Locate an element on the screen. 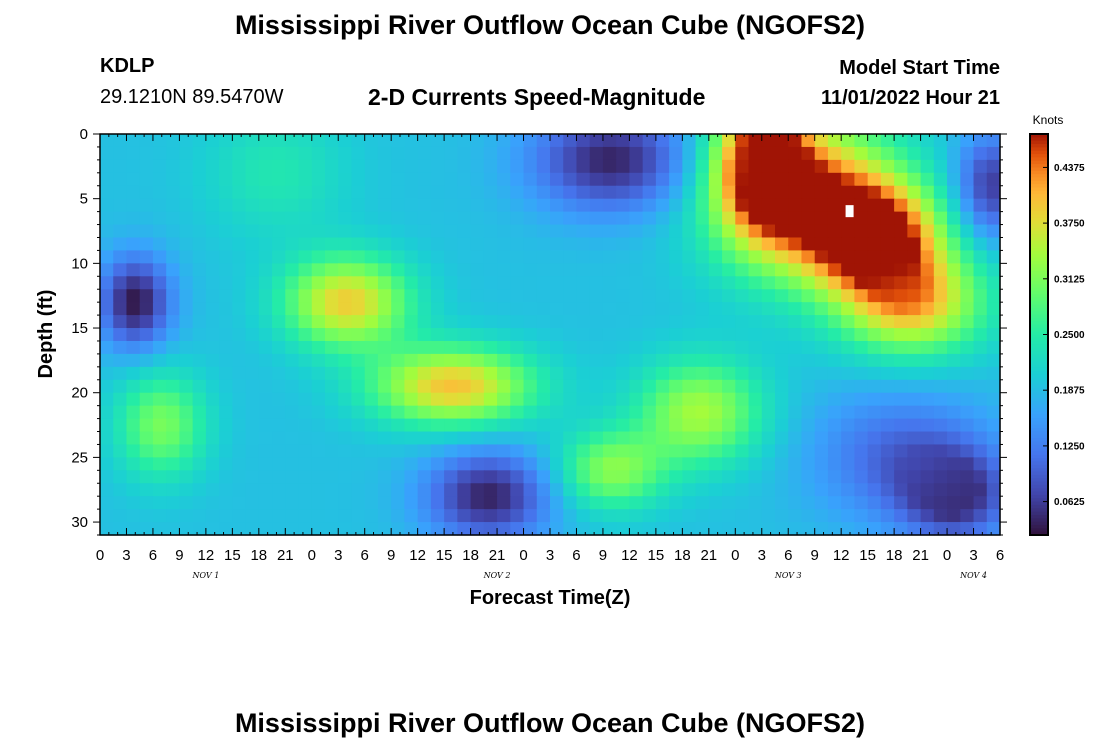  x-tick-label: 9 is located at coordinates (603, 555).